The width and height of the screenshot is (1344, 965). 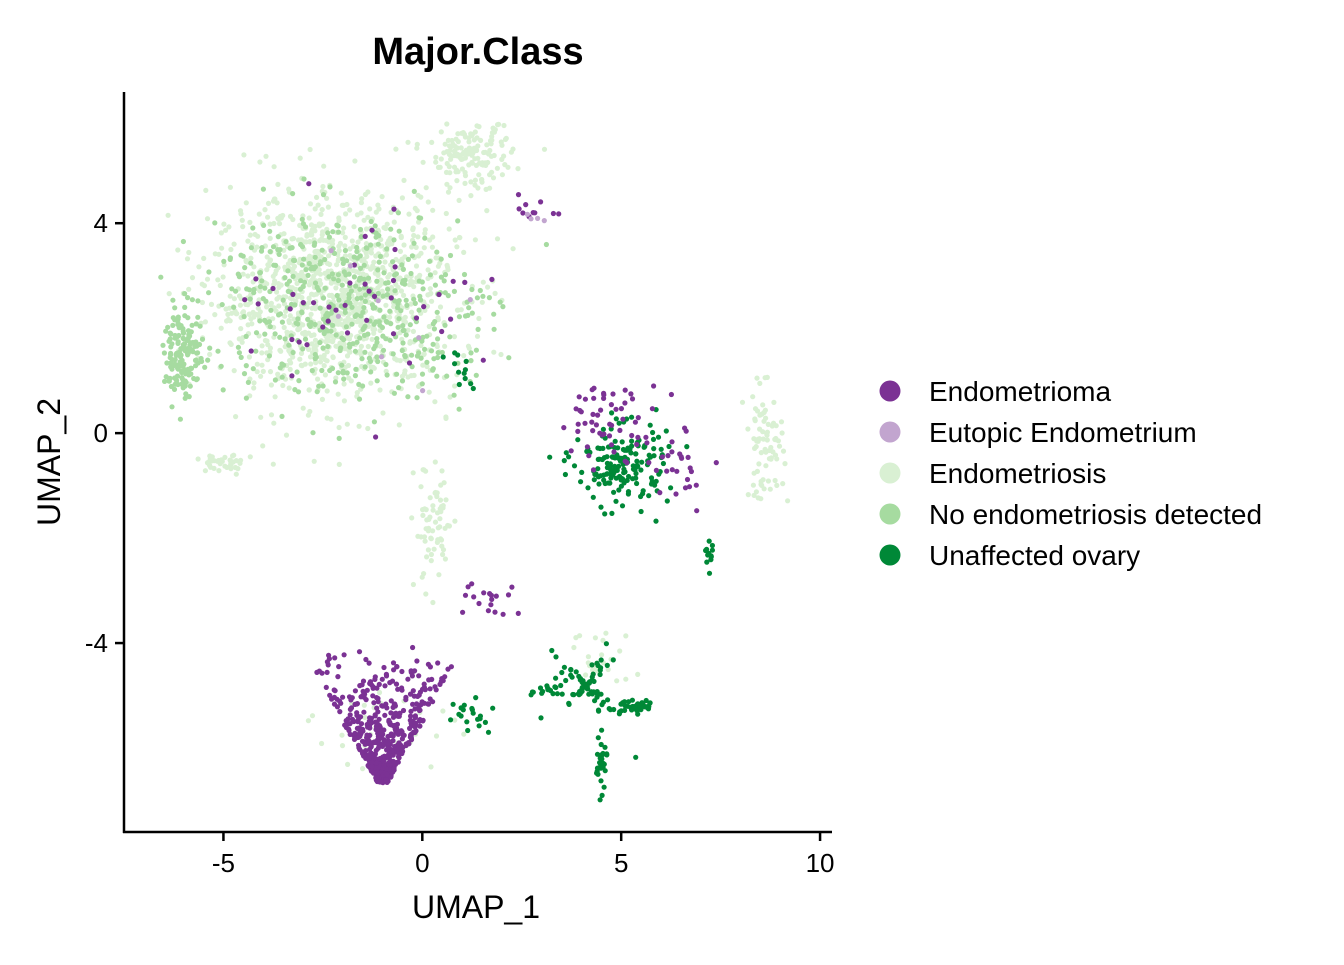 What do you see at coordinates (101, 223) in the screenshot?
I see `y-tick-label: 4` at bounding box center [101, 223].